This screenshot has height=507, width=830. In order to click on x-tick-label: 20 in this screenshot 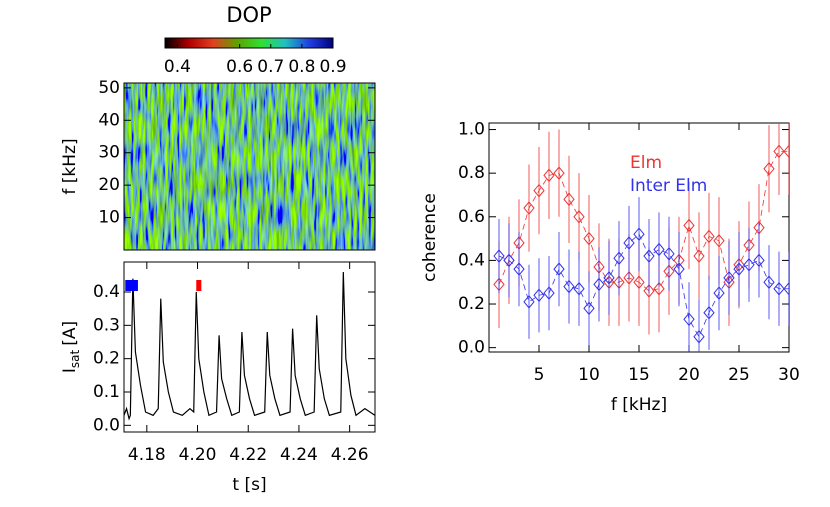, I will do `click(689, 375)`.